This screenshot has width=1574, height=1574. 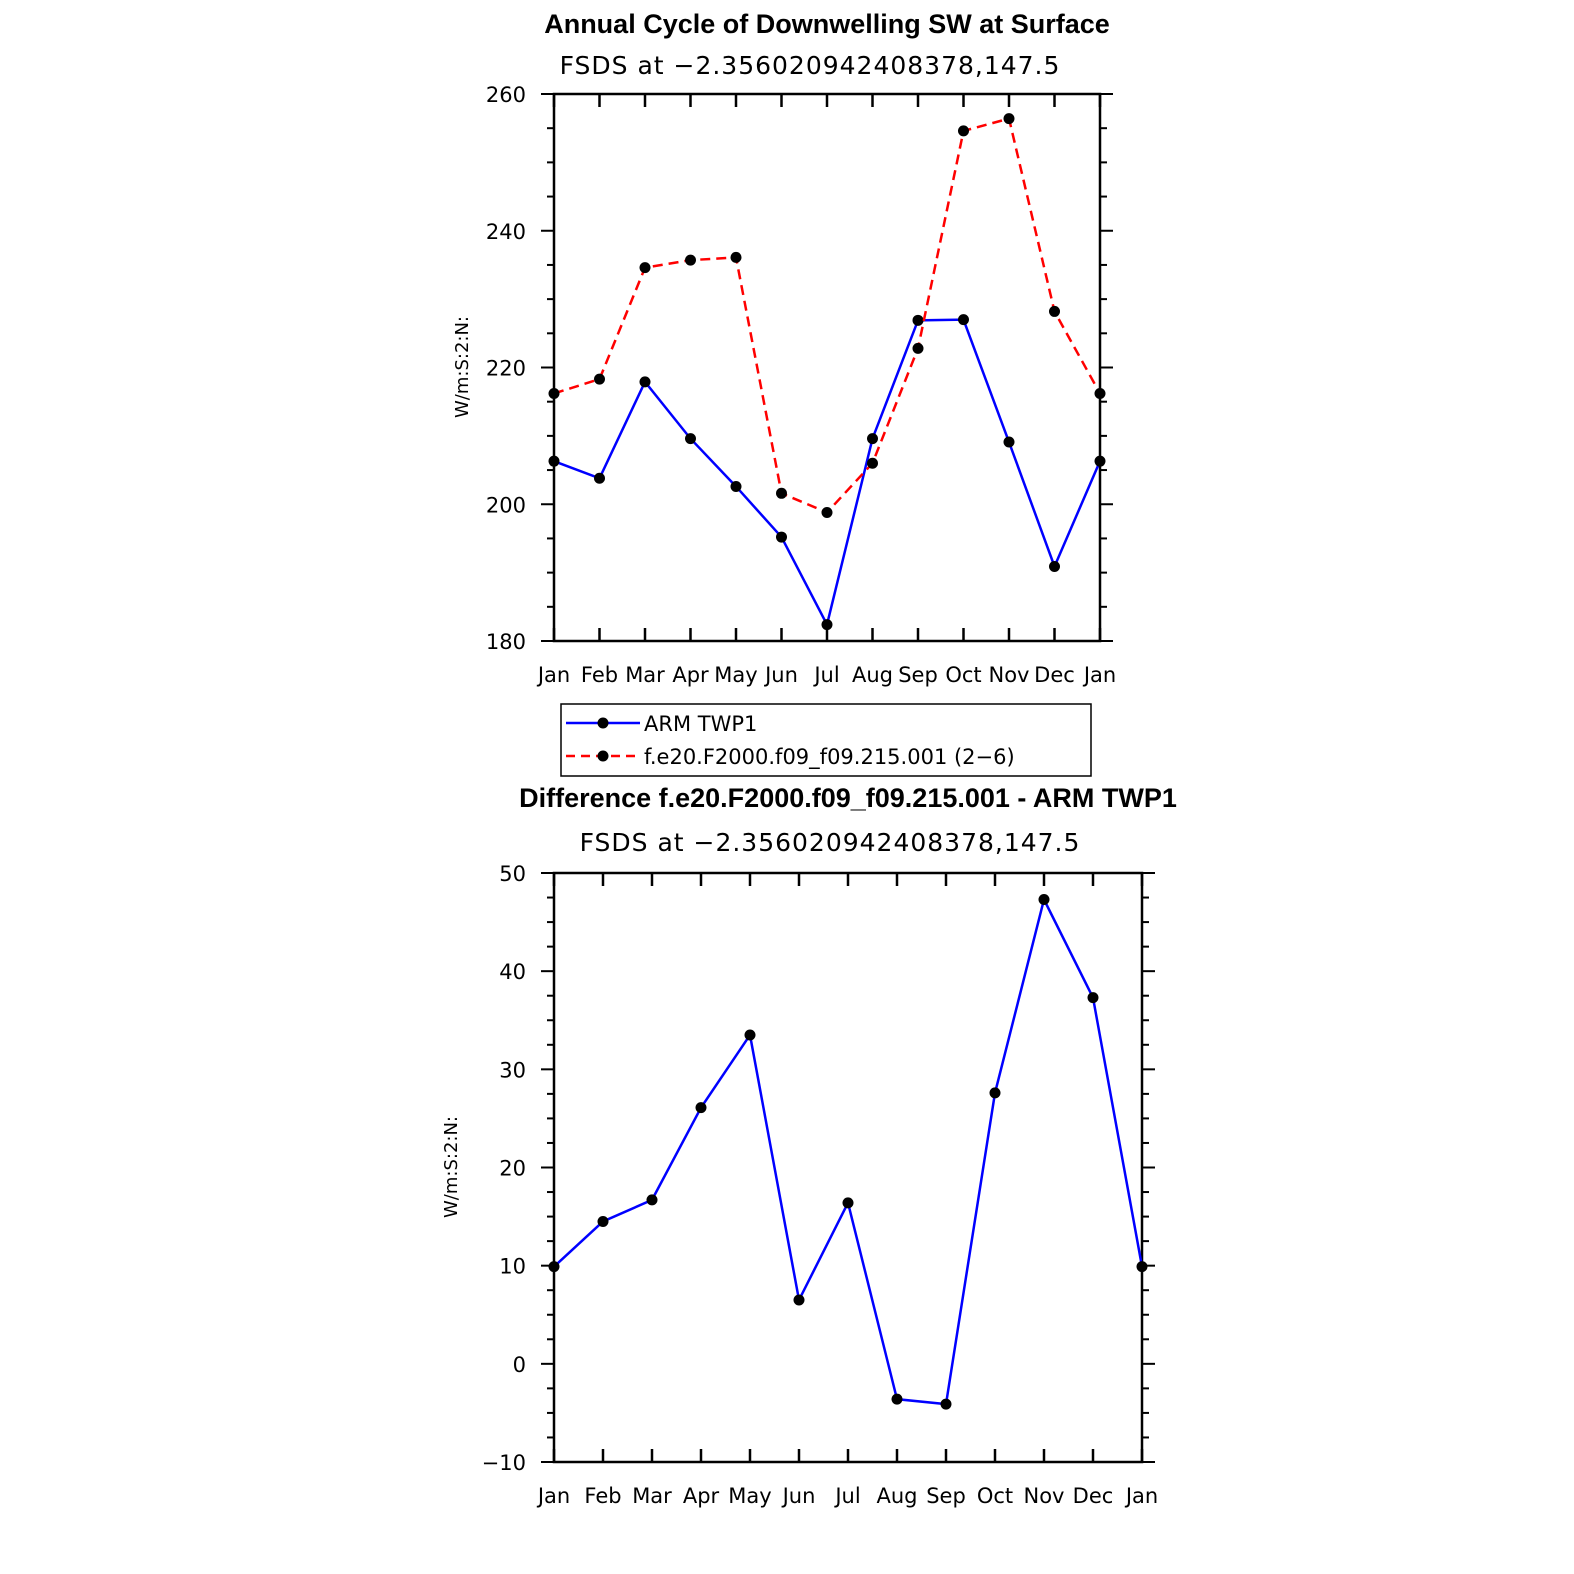 I want to click on chart1-x-tick-label: Sep, so click(x=918, y=675).